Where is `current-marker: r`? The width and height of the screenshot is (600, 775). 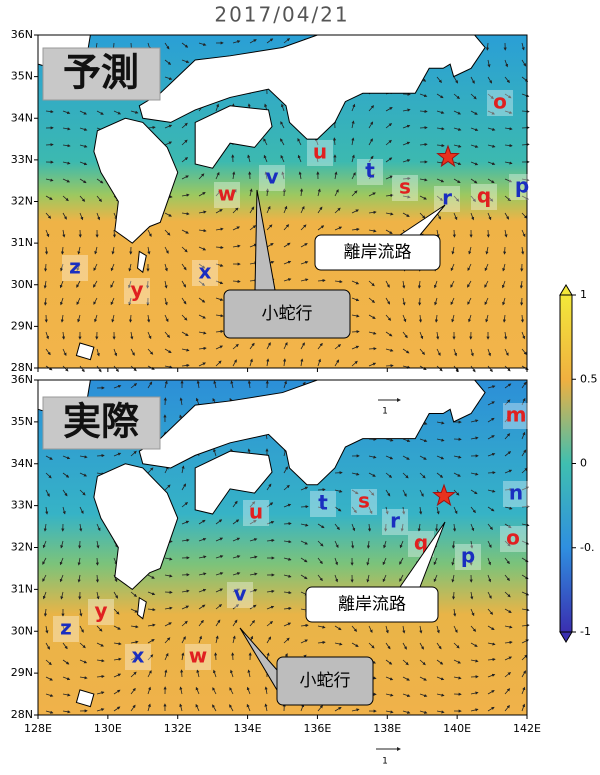
current-marker: r is located at coordinates (395, 521).